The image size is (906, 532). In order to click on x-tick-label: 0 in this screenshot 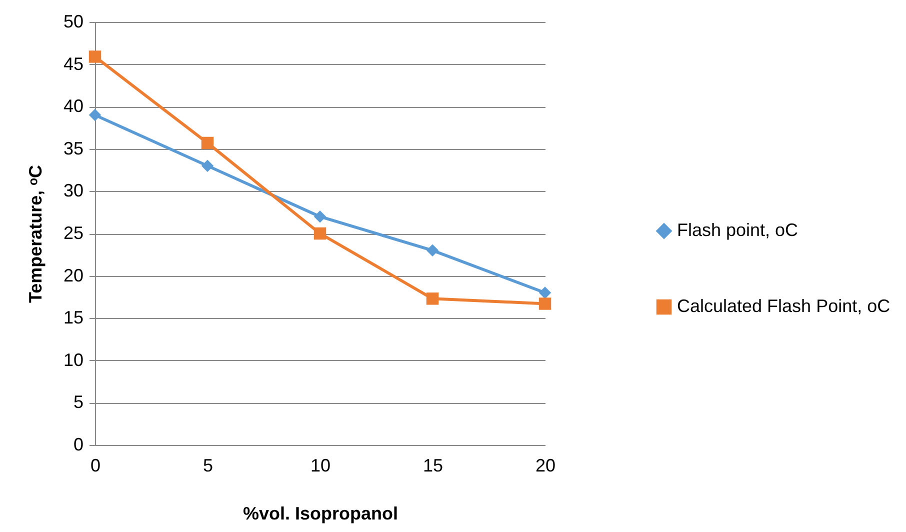, I will do `click(95, 466)`.